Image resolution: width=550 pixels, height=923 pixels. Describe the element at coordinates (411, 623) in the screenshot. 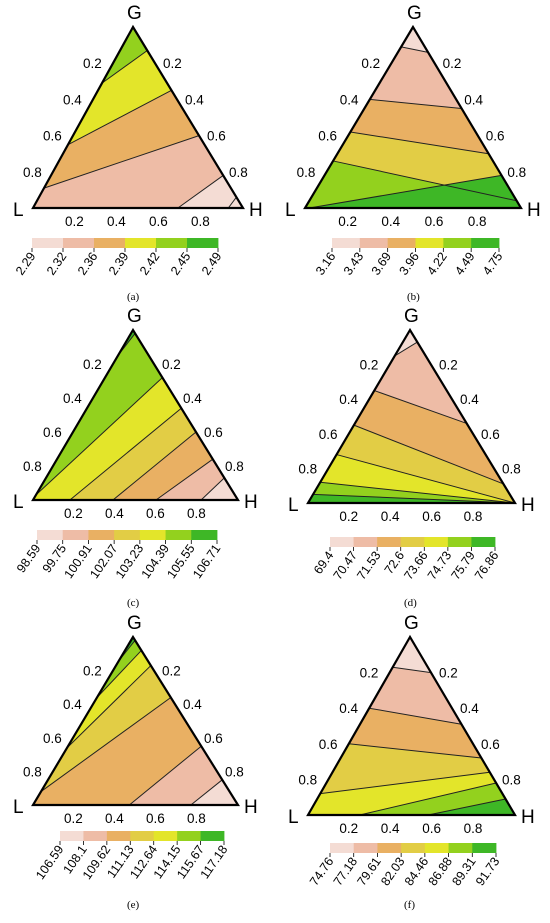

I see `vertex-label-g: G` at that location.